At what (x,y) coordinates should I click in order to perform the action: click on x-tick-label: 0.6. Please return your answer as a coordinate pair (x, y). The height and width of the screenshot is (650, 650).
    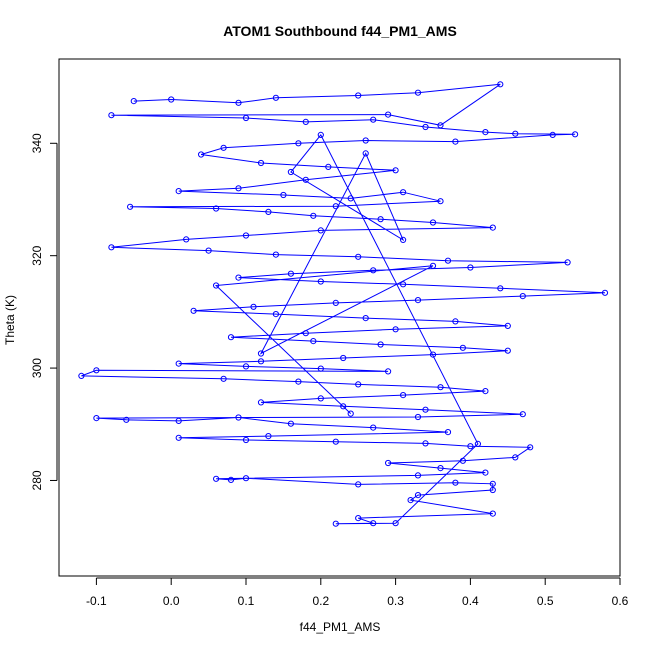
    Looking at the image, I should click on (620, 601).